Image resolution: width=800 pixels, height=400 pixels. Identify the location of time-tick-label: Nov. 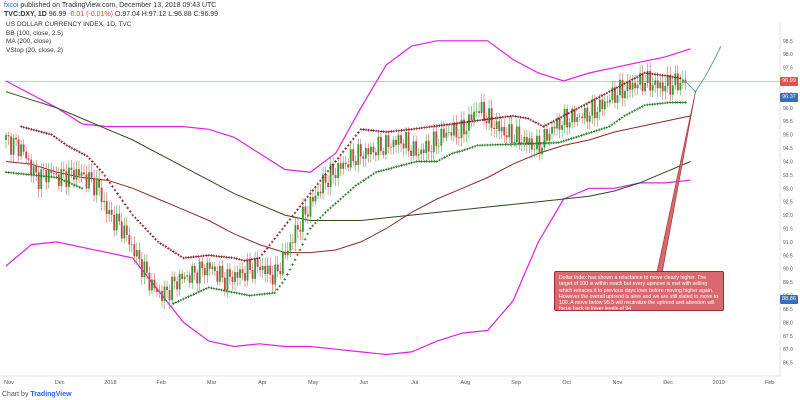
(618, 383).